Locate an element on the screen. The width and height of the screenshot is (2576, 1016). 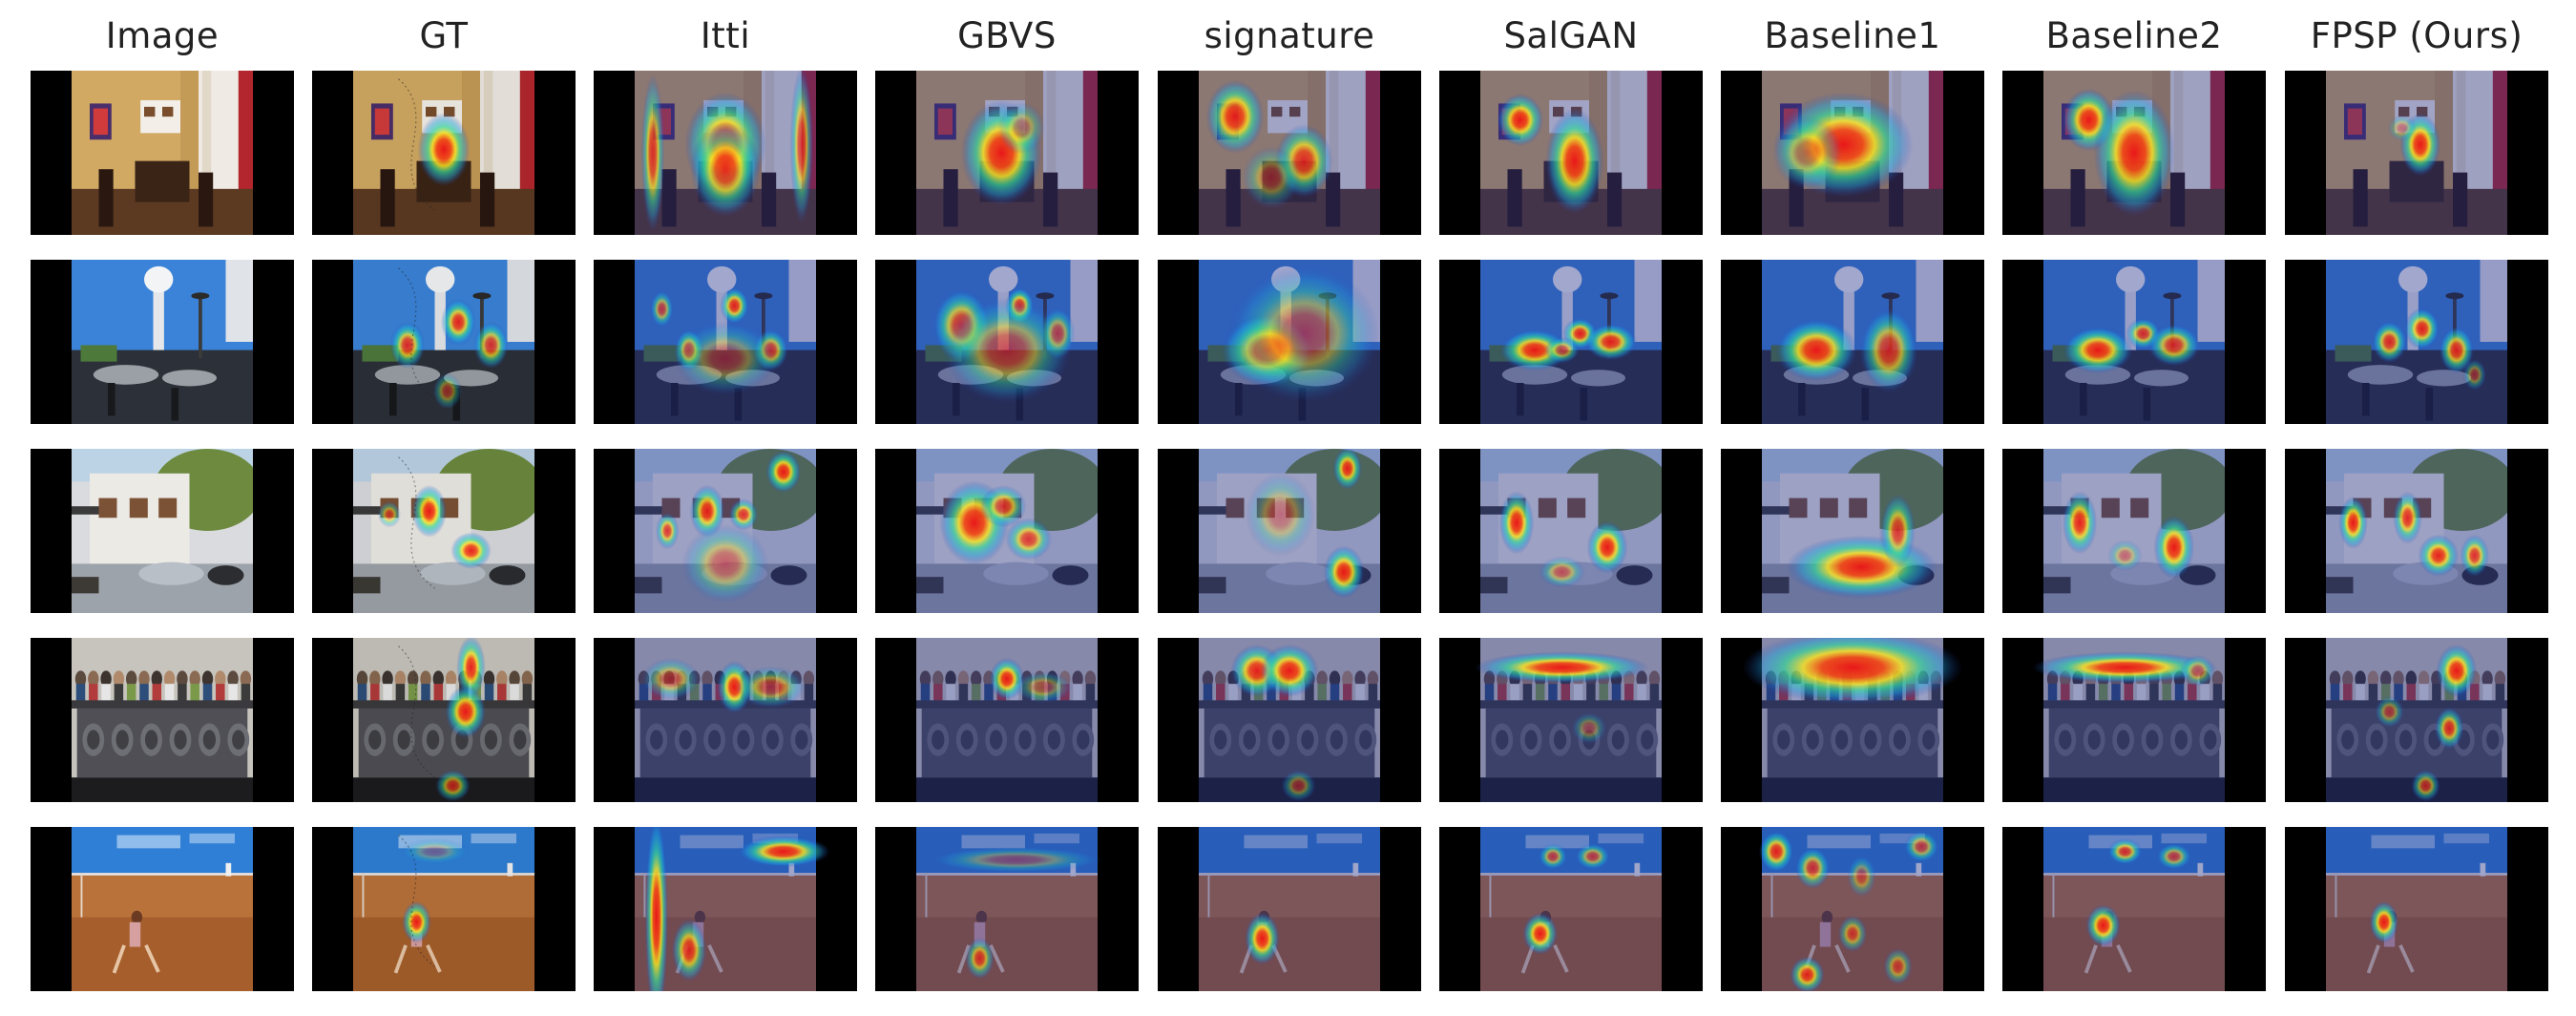
column-header-5: SalGAN is located at coordinates (1571, 35).